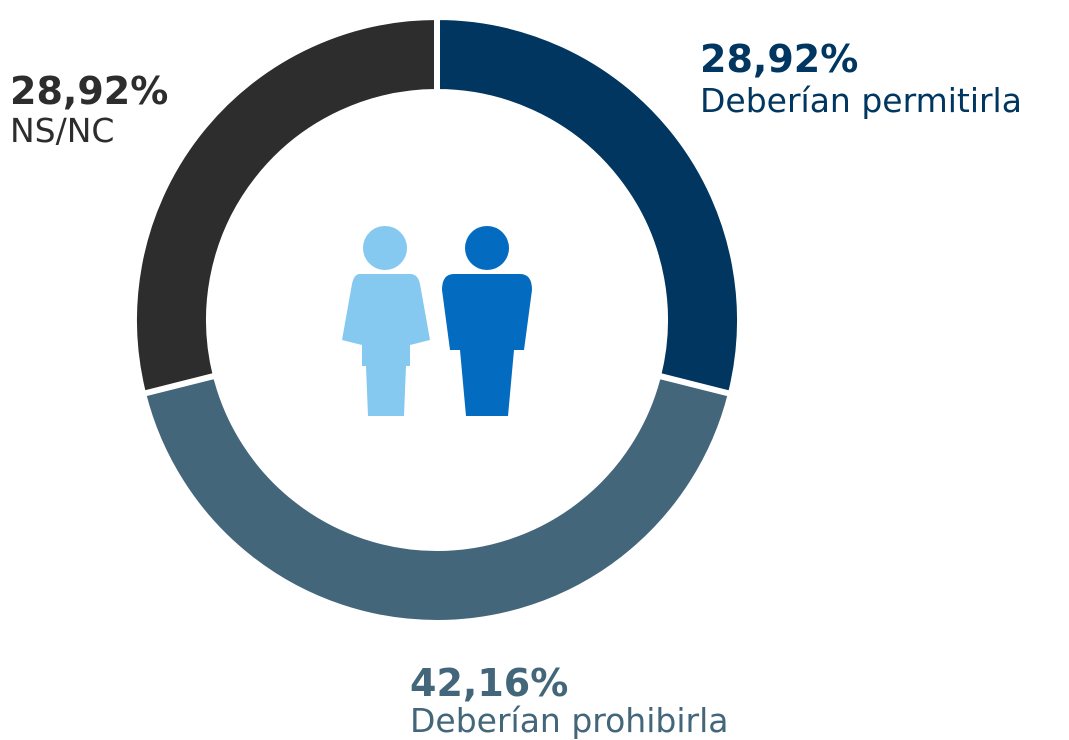  Describe the element at coordinates (487, 345) in the screenshot. I see `man-body` at that location.